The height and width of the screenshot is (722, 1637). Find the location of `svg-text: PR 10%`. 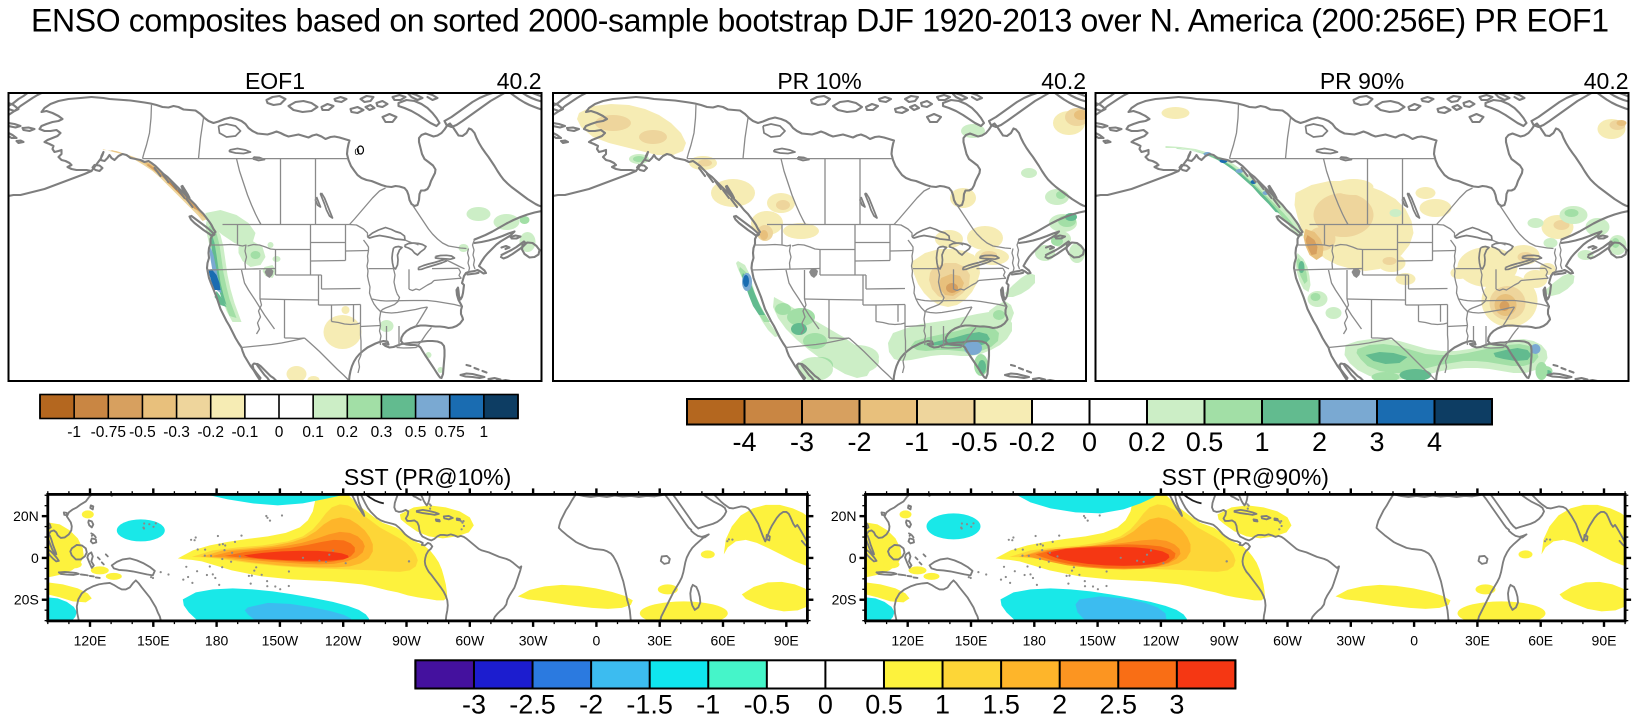

svg-text: PR 10% is located at coordinates (819, 81).